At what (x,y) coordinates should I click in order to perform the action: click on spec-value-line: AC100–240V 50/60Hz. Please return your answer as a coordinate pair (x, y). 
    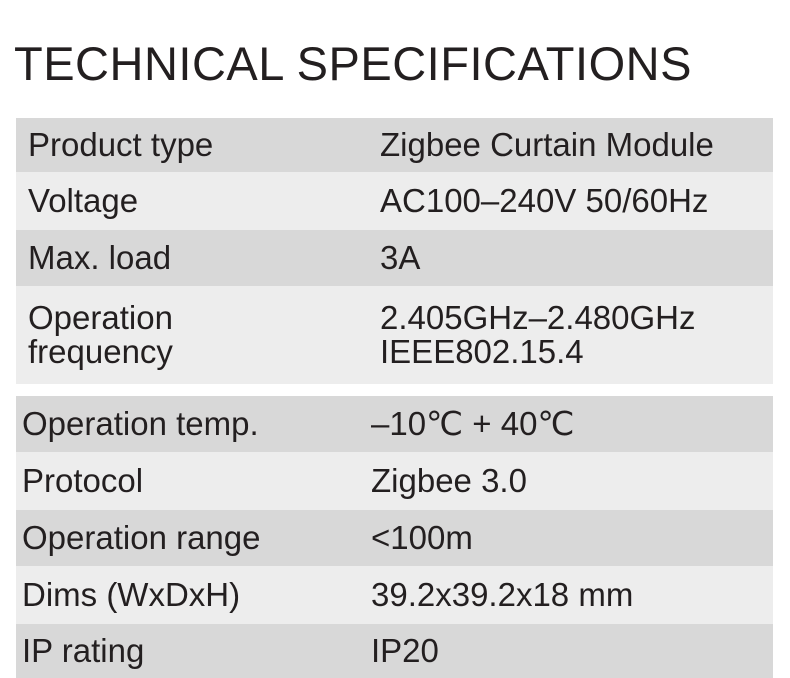
    Looking at the image, I should click on (544, 200).